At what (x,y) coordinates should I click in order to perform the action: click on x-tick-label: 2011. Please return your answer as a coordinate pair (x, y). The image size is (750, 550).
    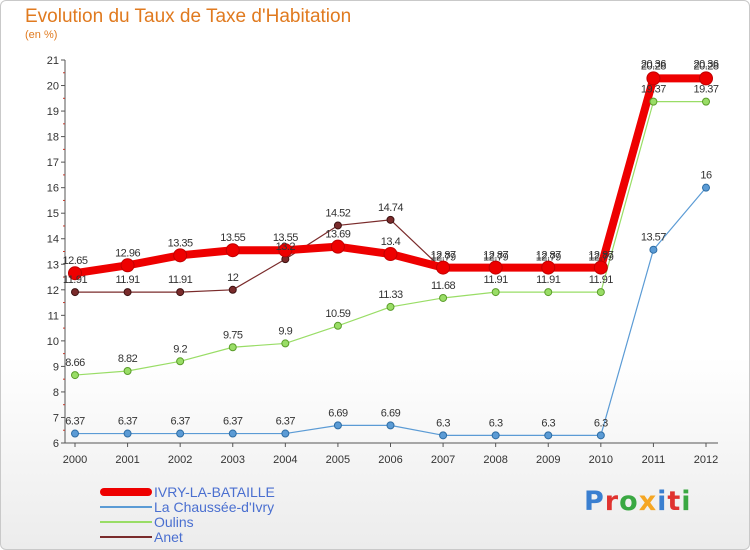
    Looking at the image, I should click on (654, 460).